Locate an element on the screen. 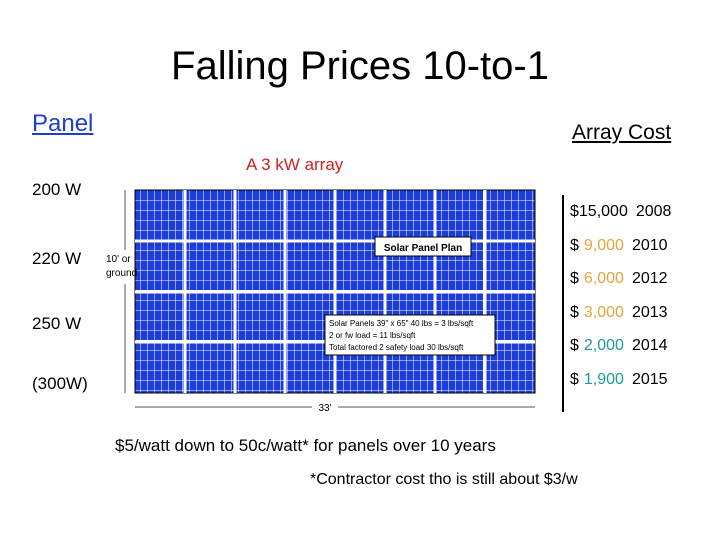 The image size is (720, 540). cost-amount: 2,000 is located at coordinates (603, 345).